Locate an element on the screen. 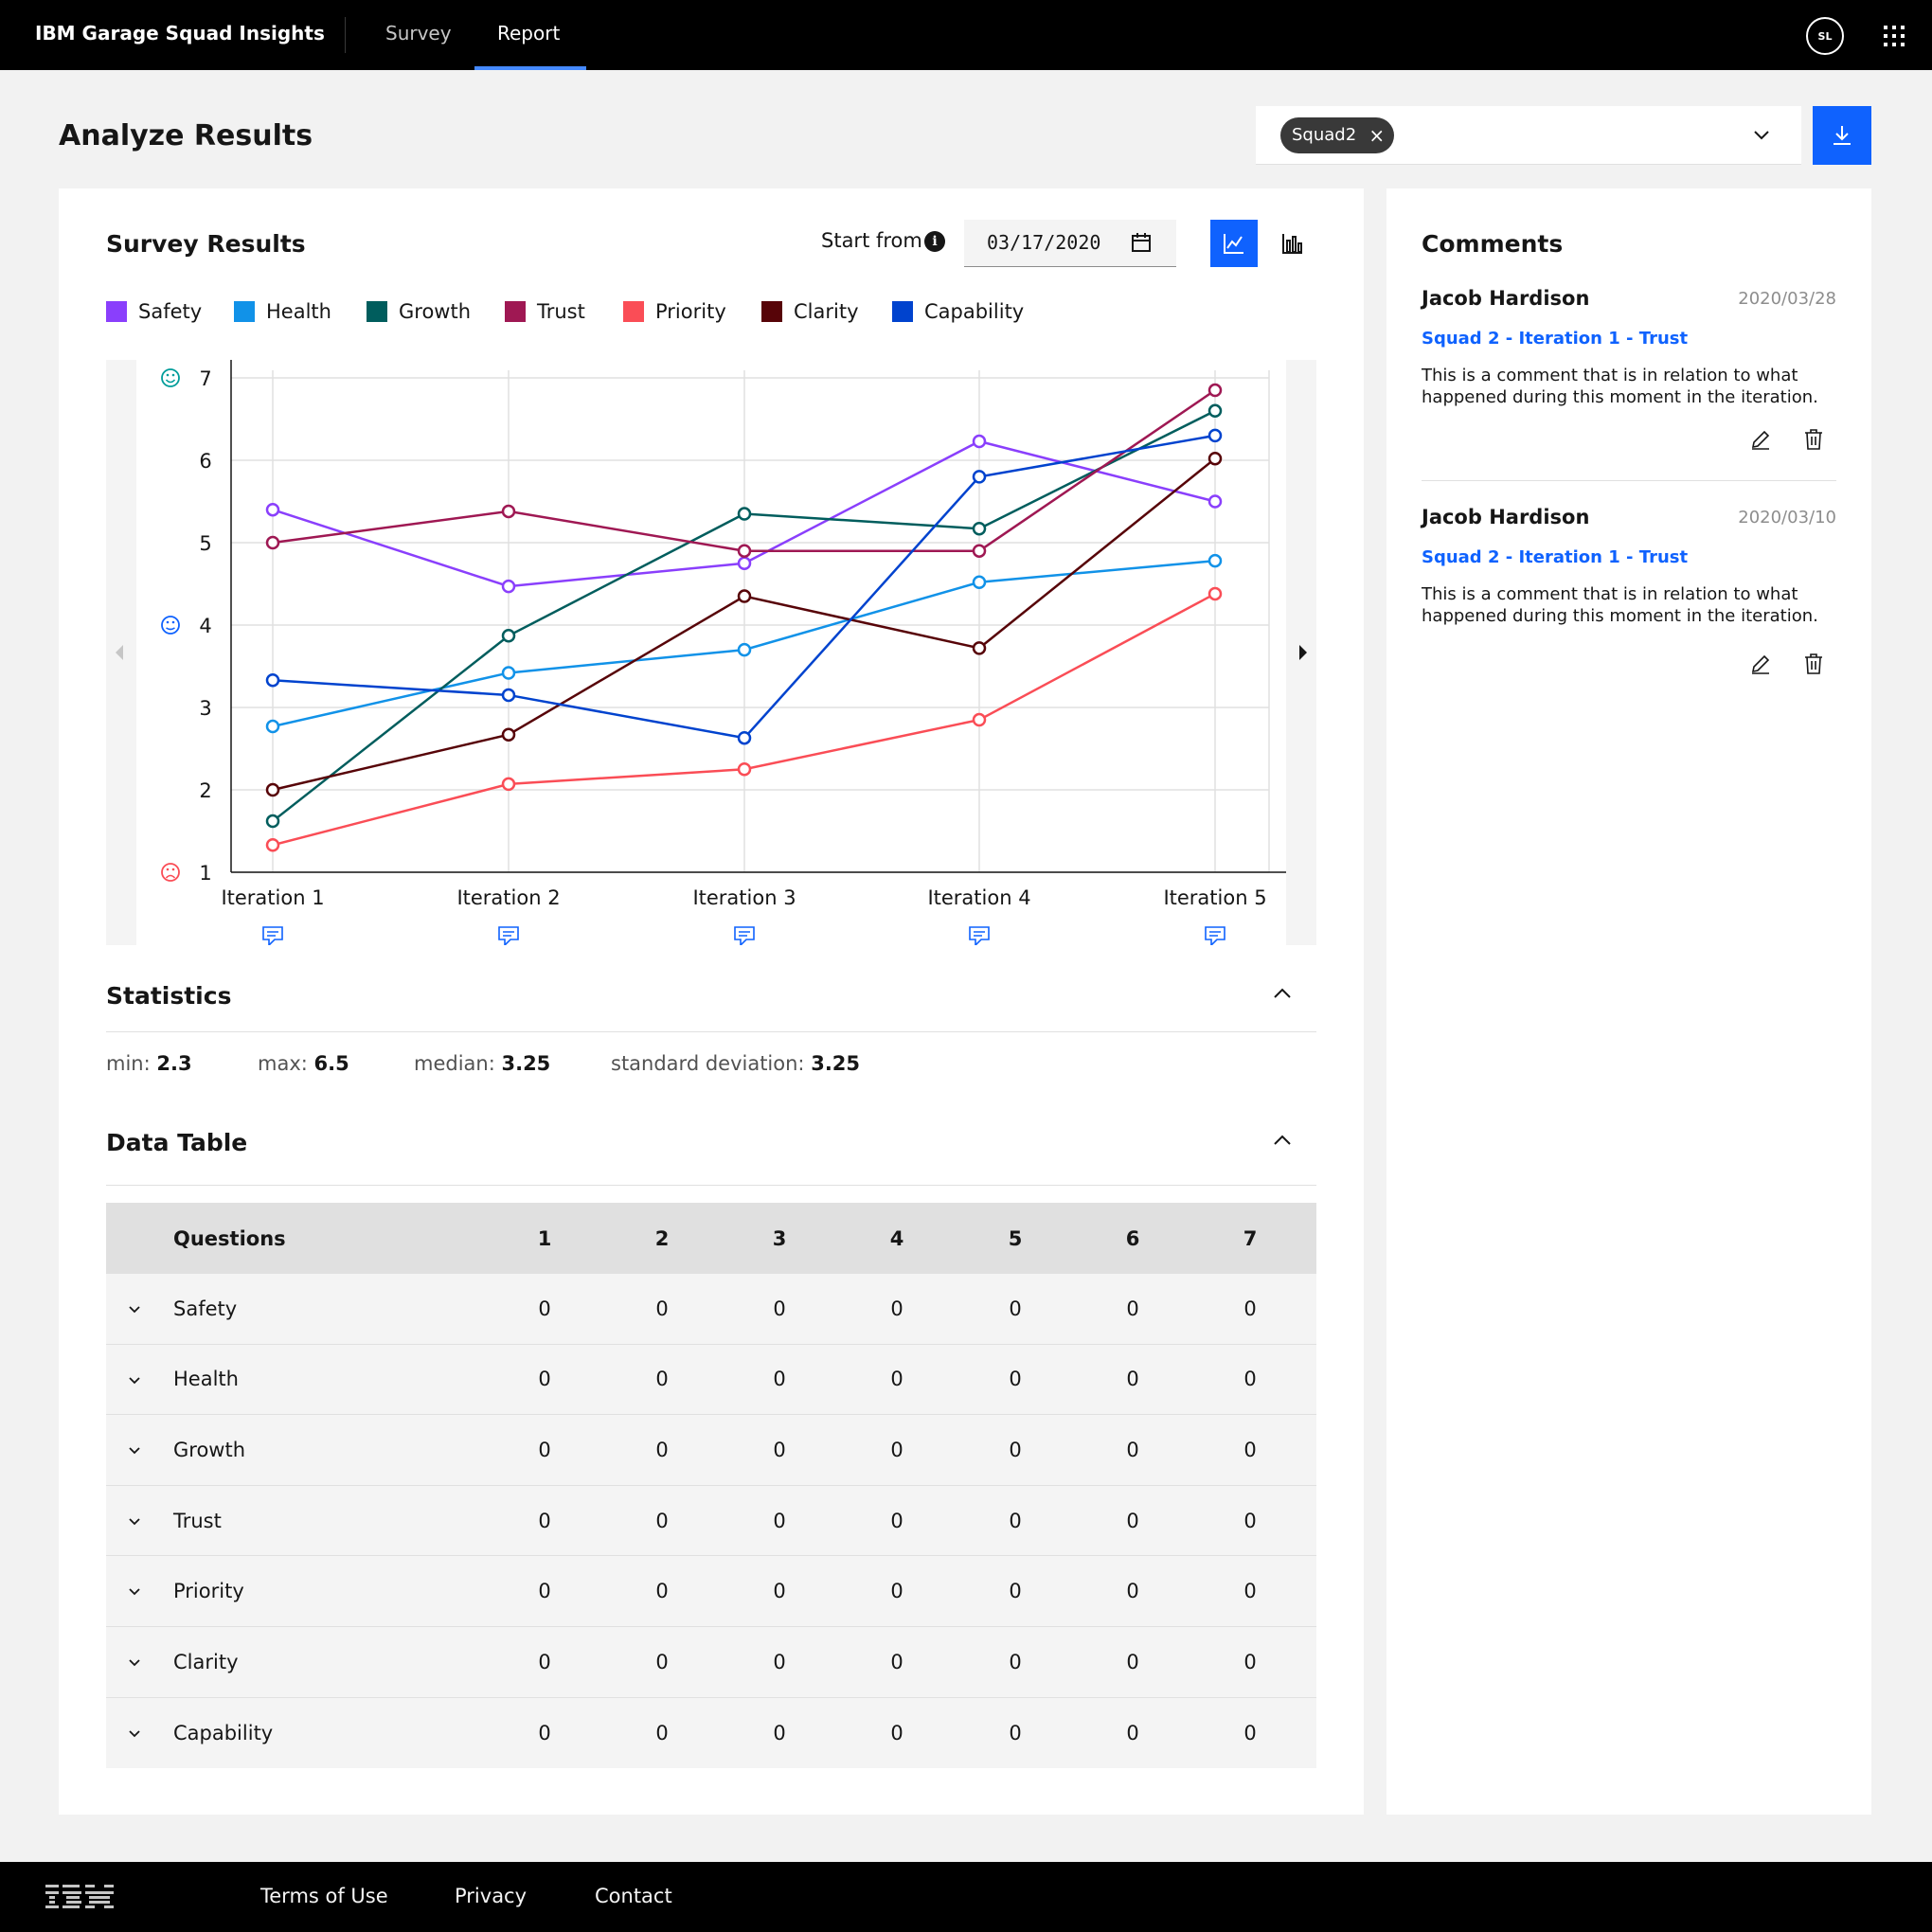  table-row: Trust 0 0 0 0 0 0 0 is located at coordinates (711, 1521).